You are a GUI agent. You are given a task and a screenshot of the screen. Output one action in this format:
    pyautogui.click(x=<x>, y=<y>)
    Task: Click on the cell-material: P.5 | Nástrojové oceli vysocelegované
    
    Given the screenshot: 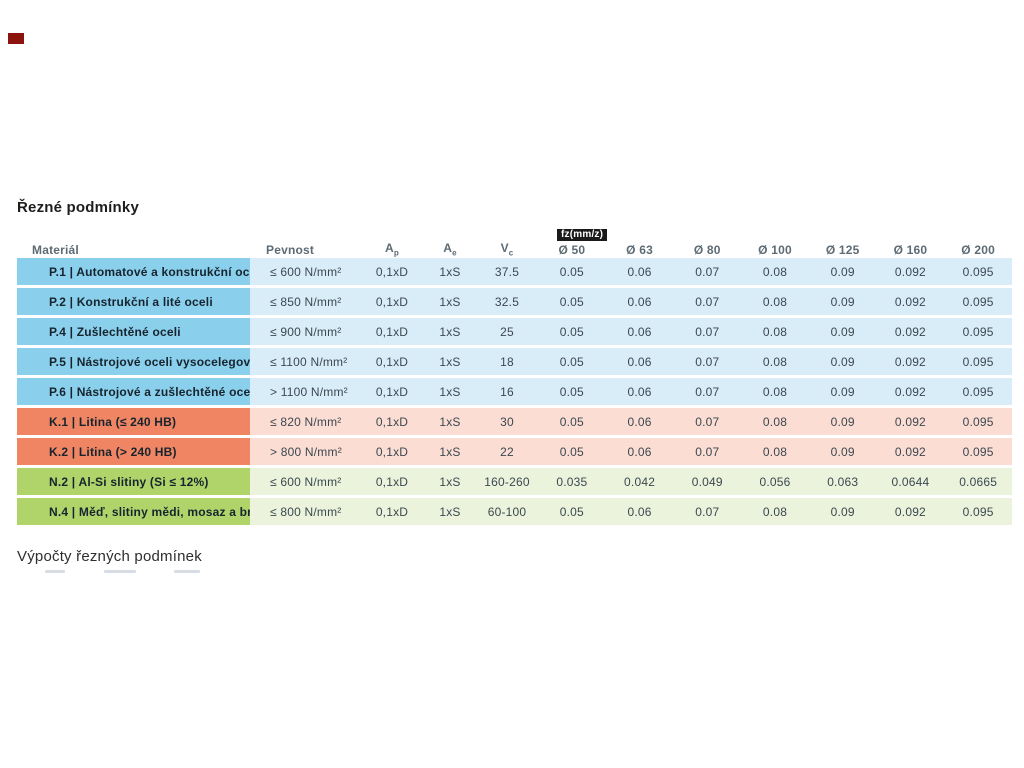 What is the action you would take?
    pyautogui.click(x=144, y=361)
    